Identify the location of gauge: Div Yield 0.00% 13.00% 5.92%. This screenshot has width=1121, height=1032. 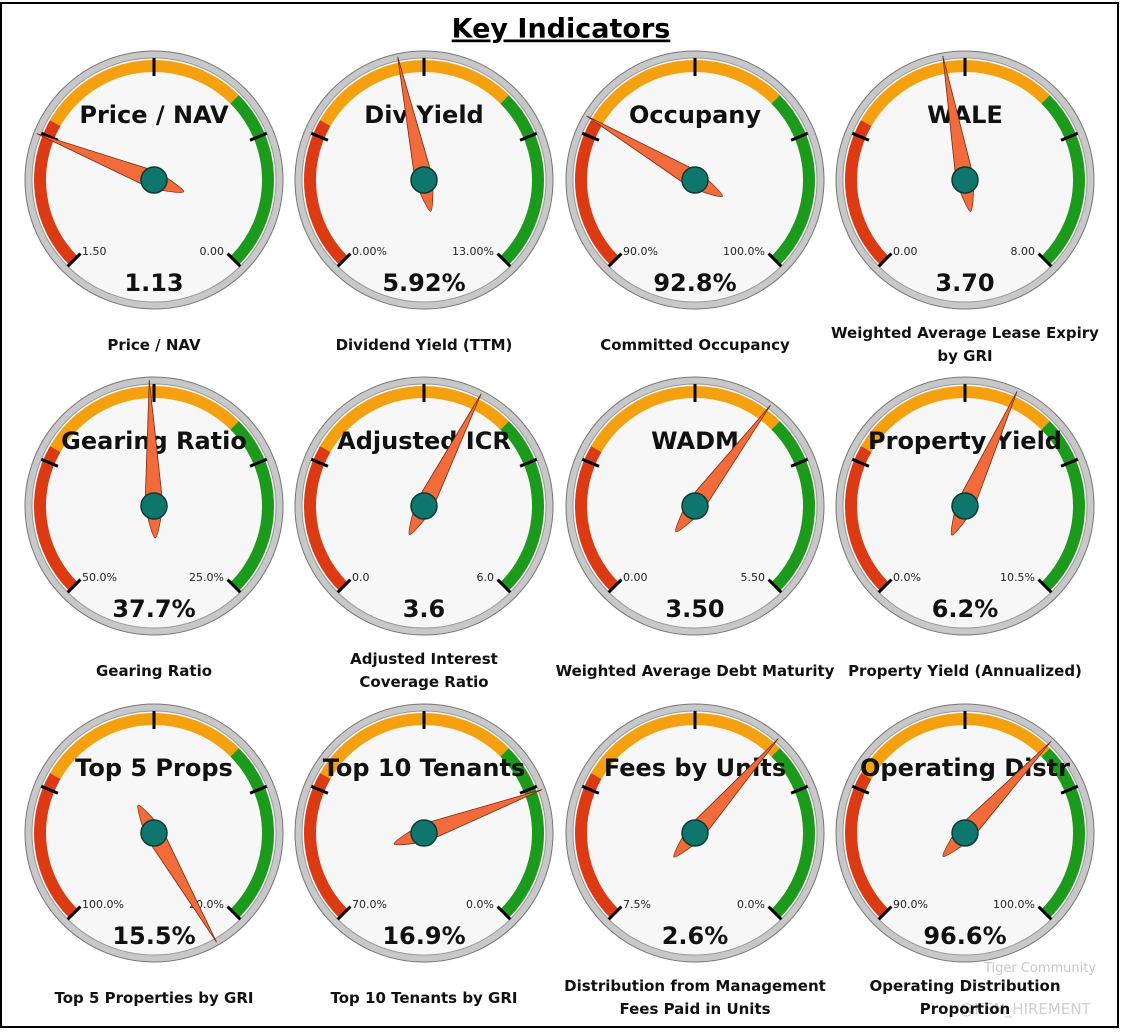
(424, 180).